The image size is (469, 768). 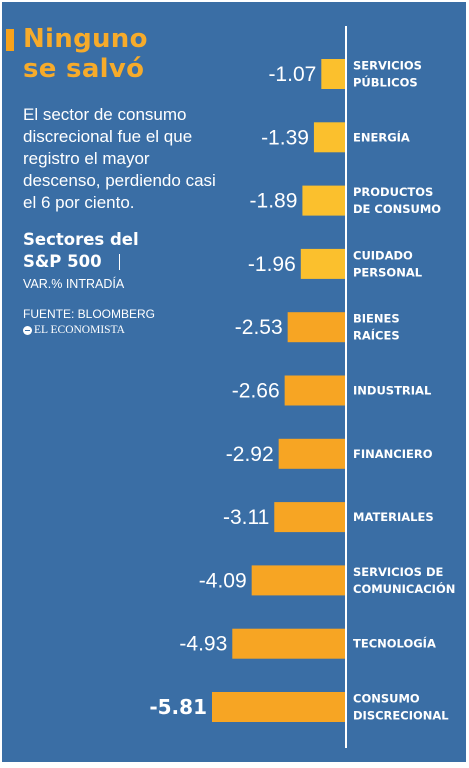 I want to click on category-label-3-0: CUIDADO, so click(x=383, y=255).